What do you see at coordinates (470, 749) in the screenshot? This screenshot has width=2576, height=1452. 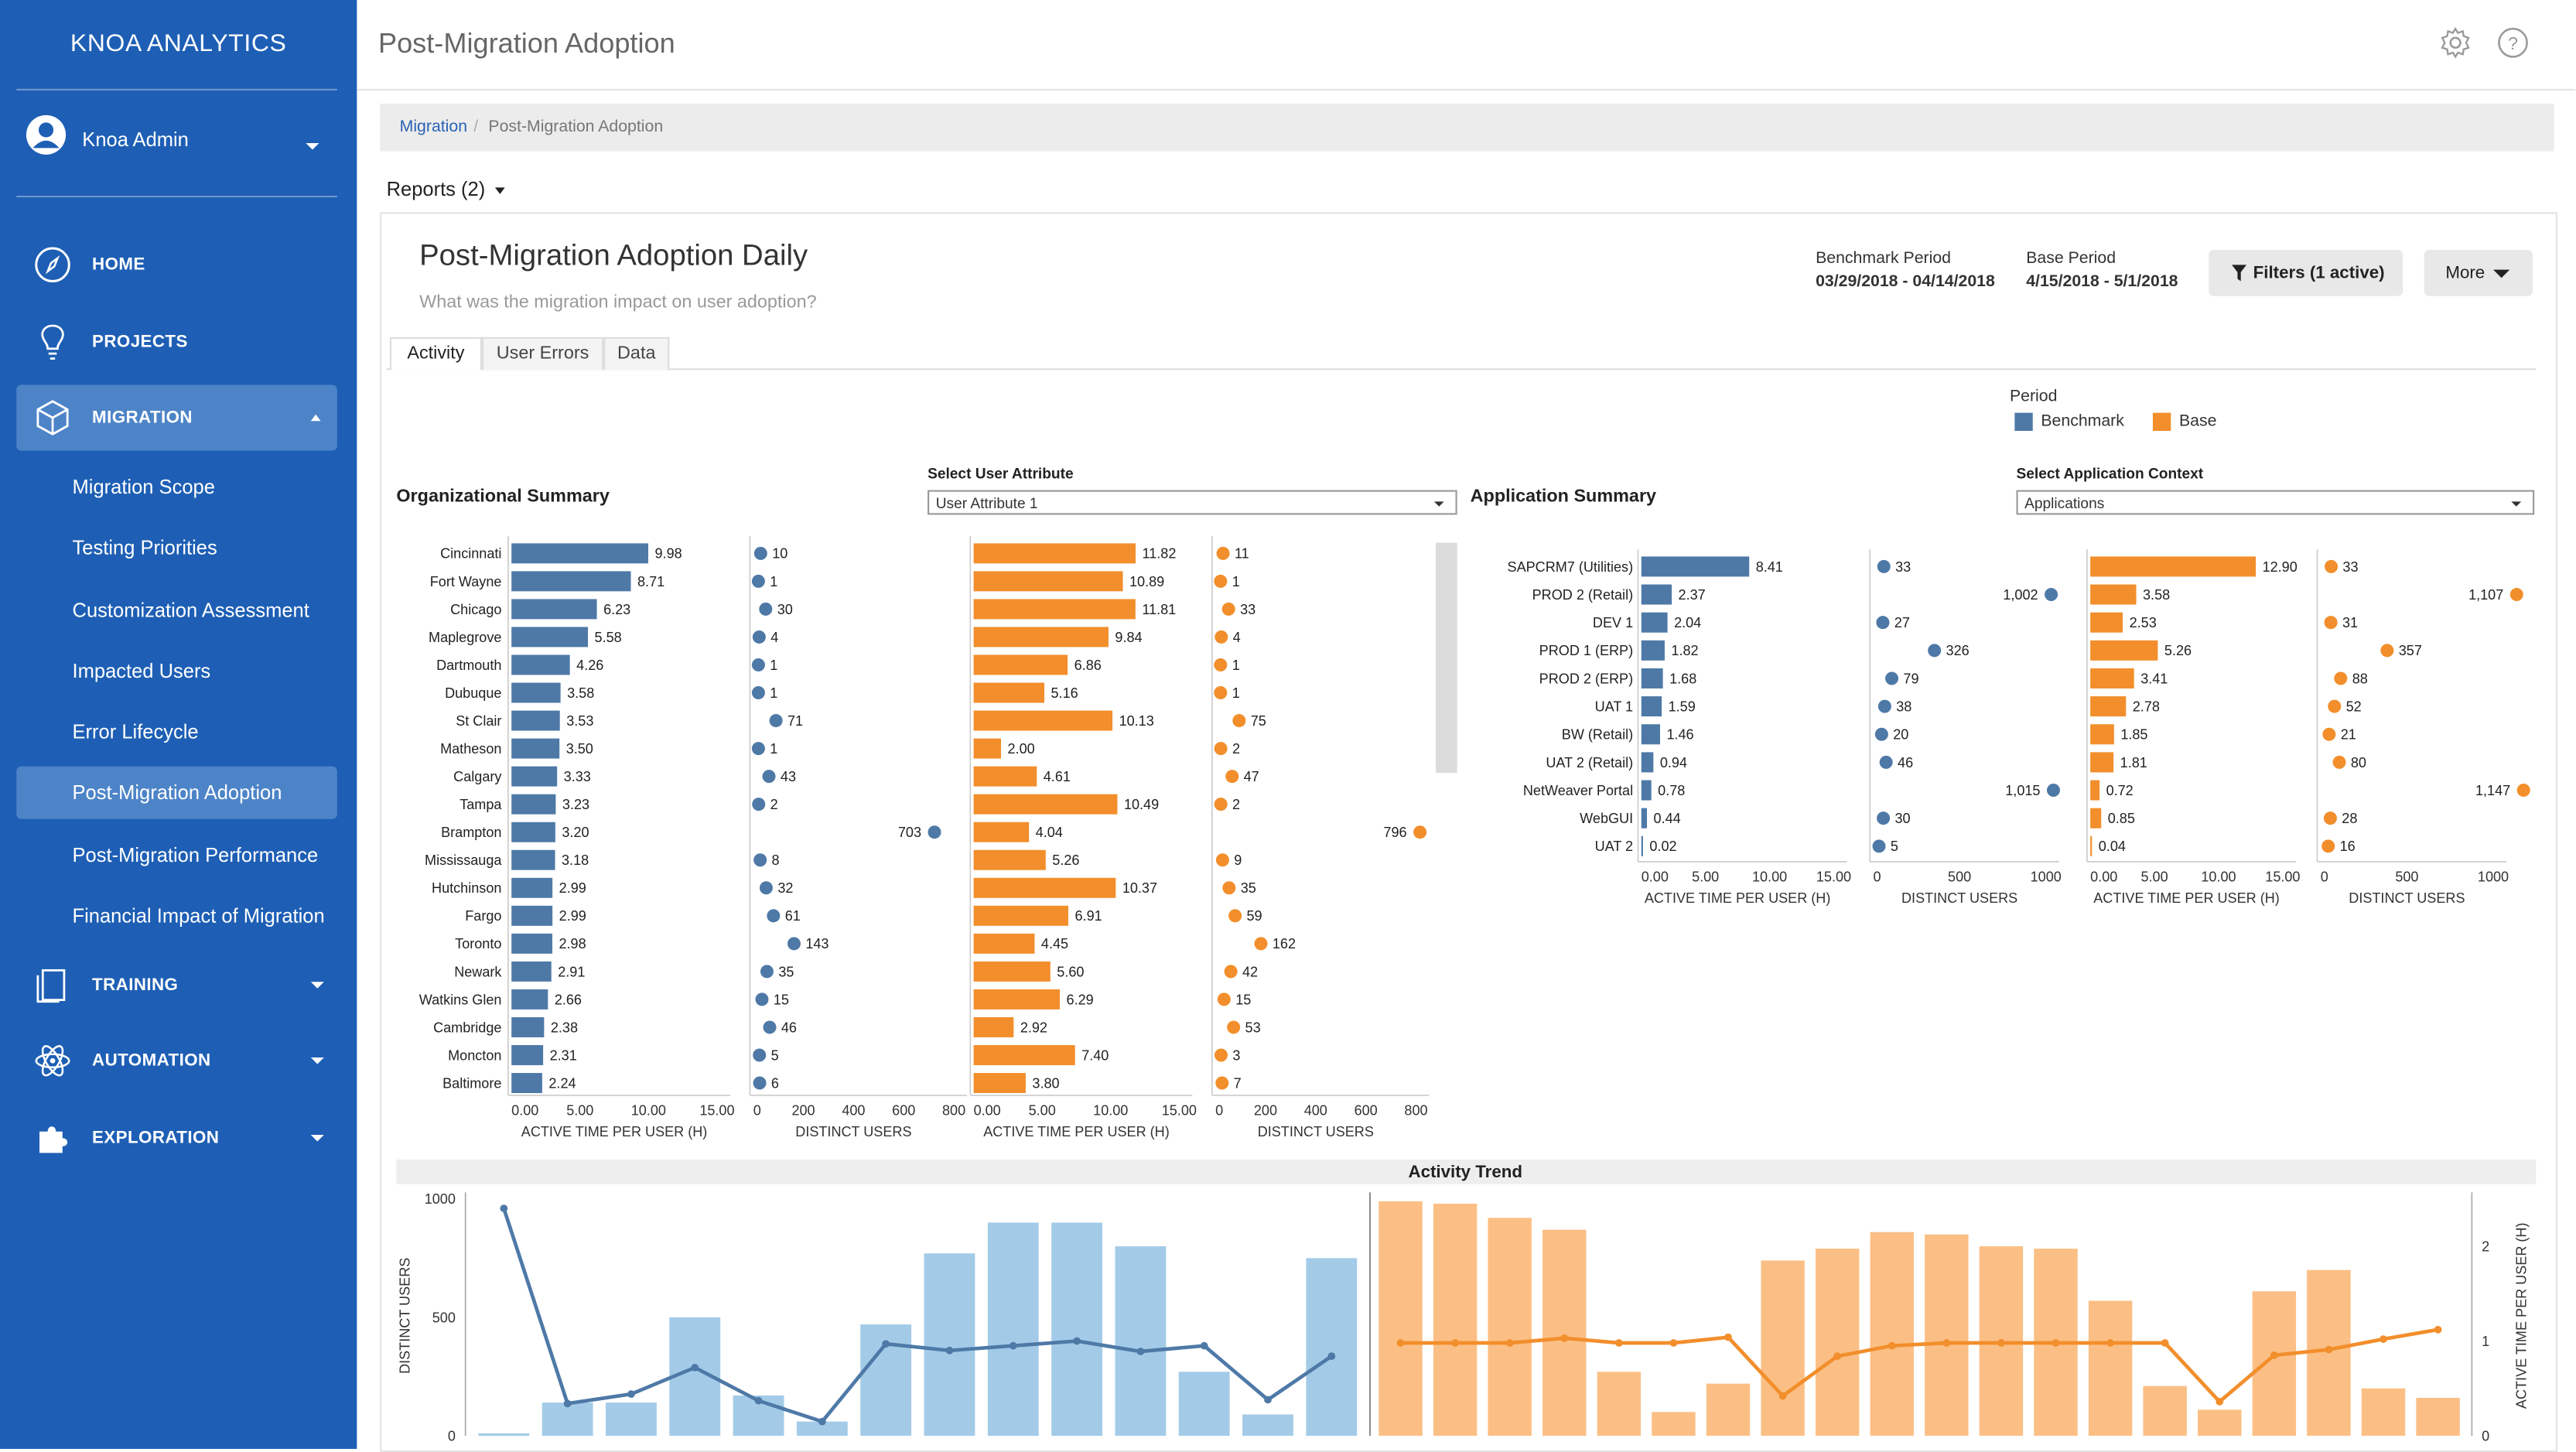 I see `category-label: Matheson` at bounding box center [470, 749].